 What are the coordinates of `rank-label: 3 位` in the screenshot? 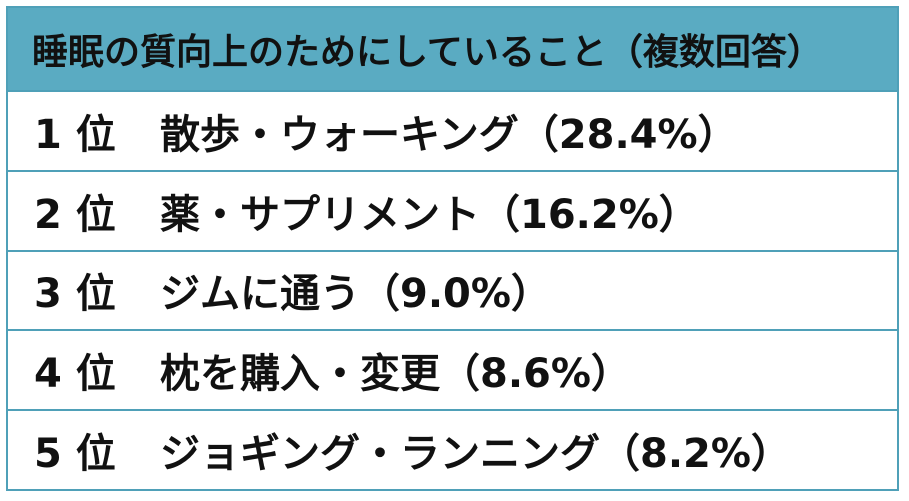 It's located at (75, 294).